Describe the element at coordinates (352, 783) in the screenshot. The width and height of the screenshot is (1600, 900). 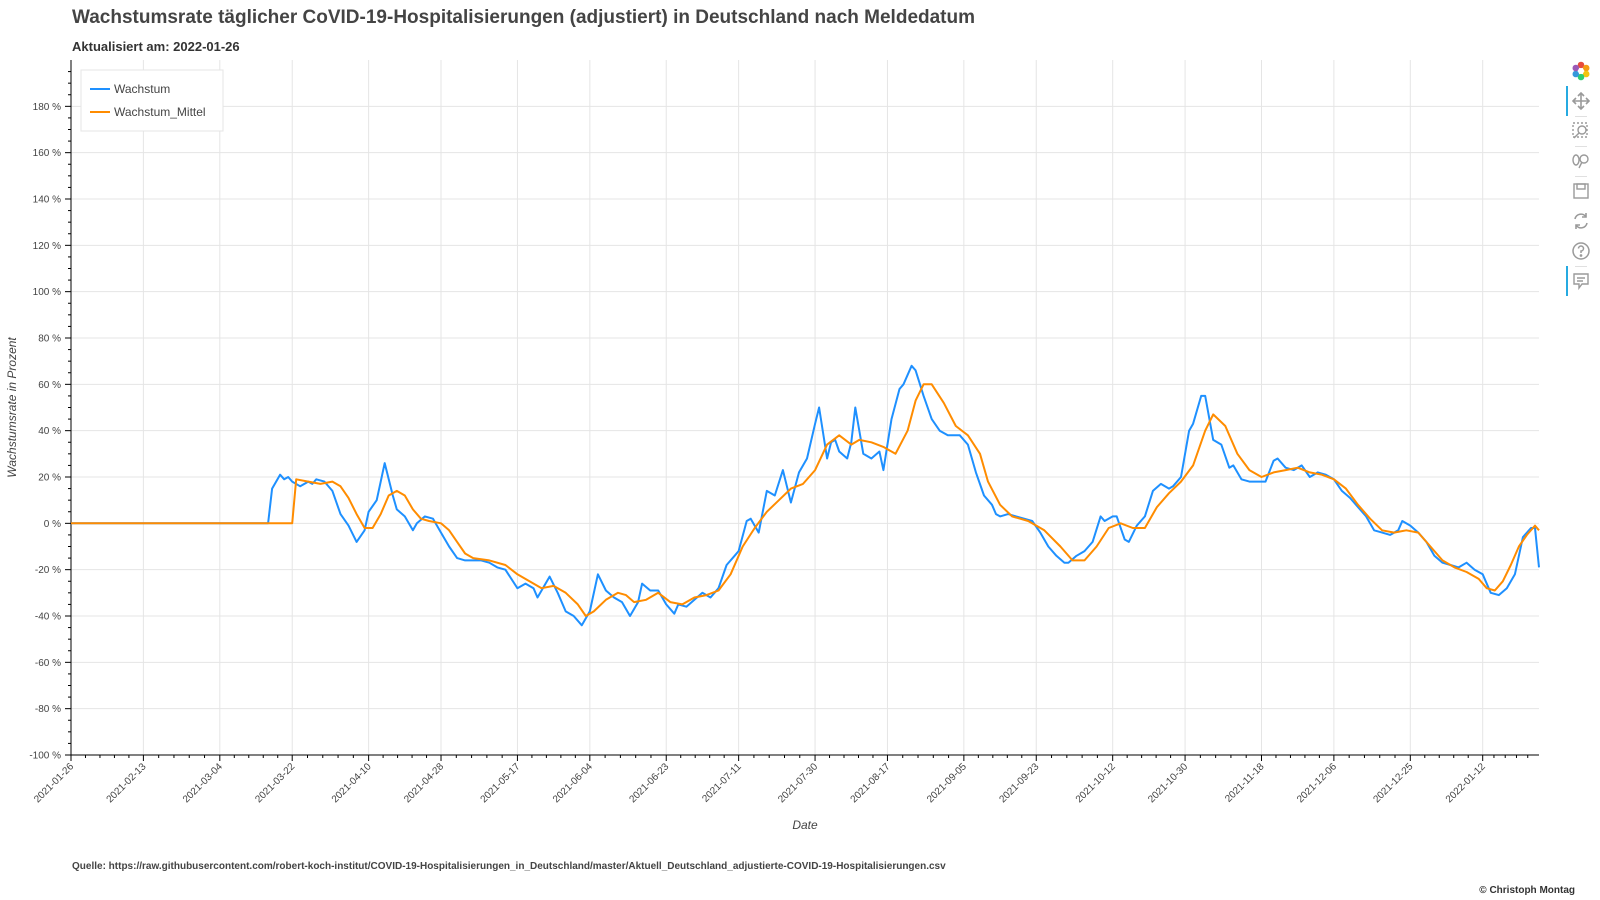
I see `x-tick-label: 2021-04-10` at that location.